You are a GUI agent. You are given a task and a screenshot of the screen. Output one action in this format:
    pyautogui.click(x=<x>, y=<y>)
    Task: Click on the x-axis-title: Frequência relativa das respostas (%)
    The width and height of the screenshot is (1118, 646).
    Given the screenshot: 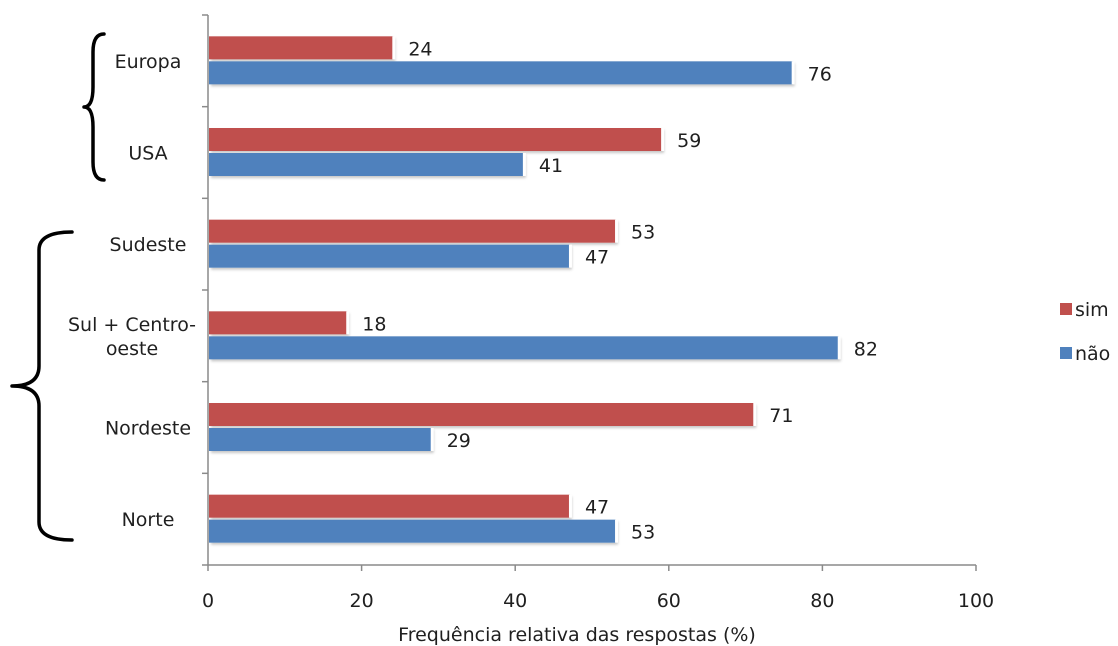 What is the action you would take?
    pyautogui.click(x=577, y=635)
    